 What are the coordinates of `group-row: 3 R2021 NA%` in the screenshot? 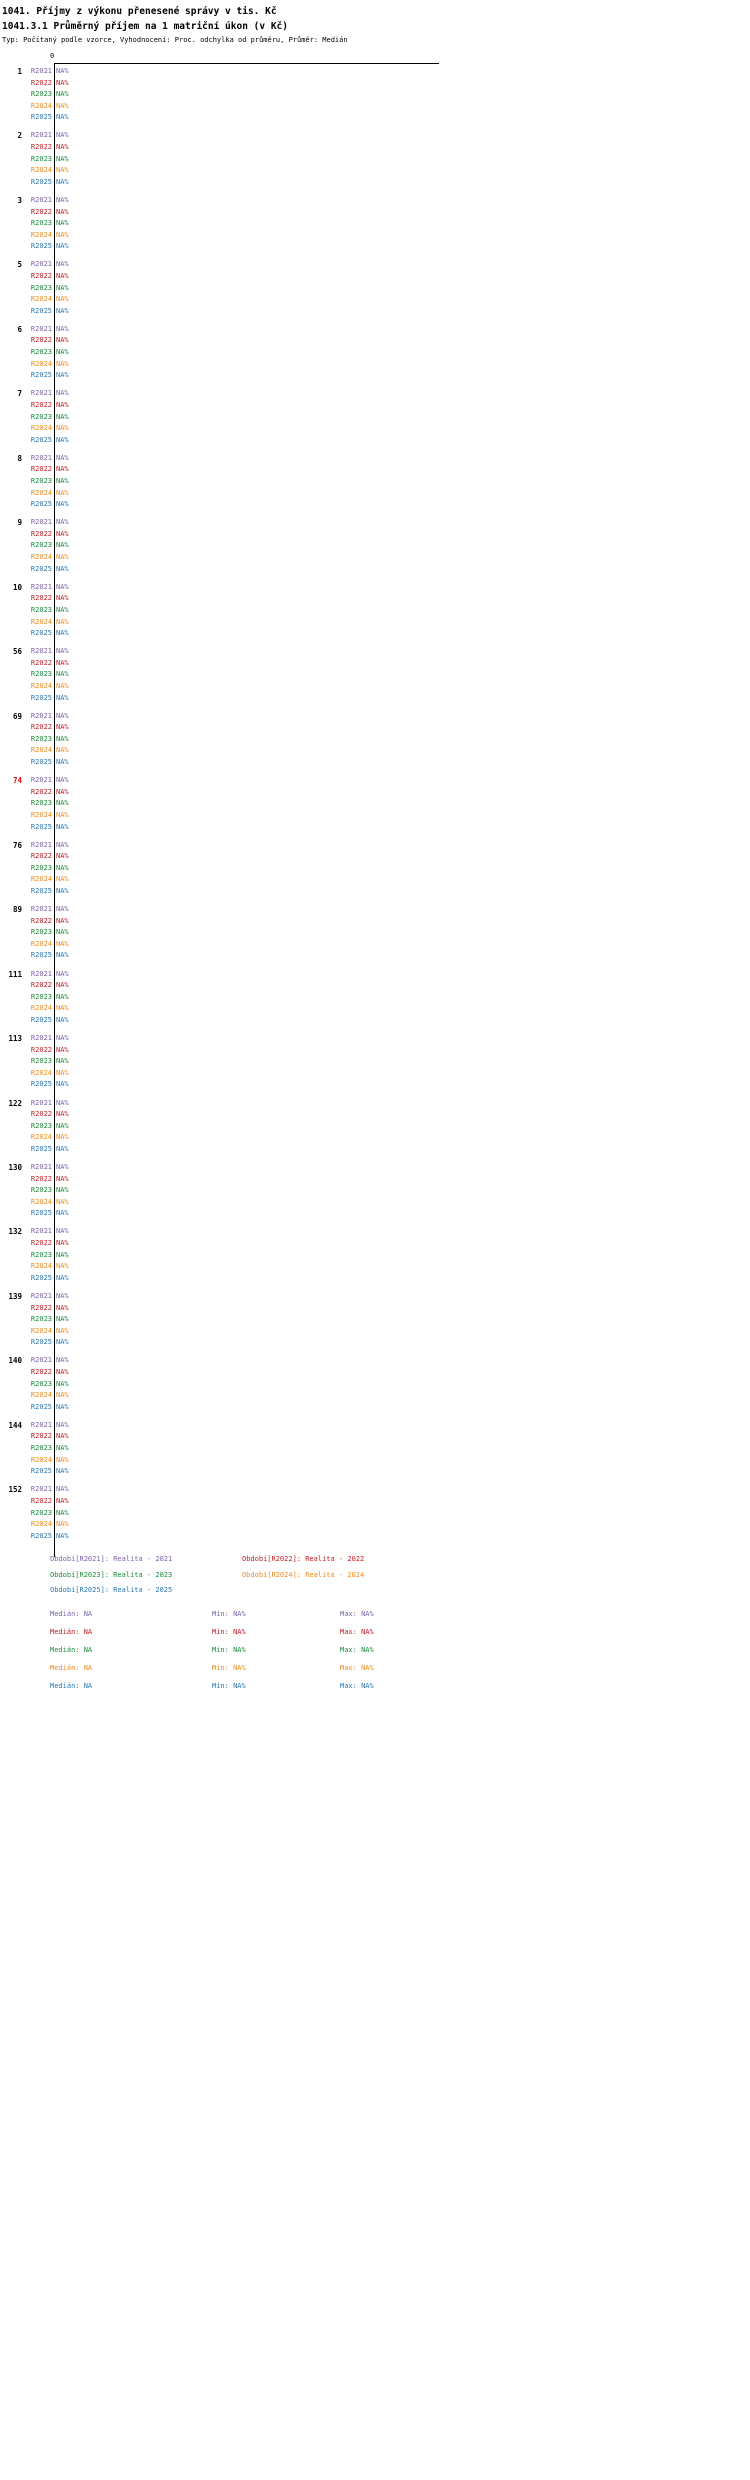 It's located at (375, 201).